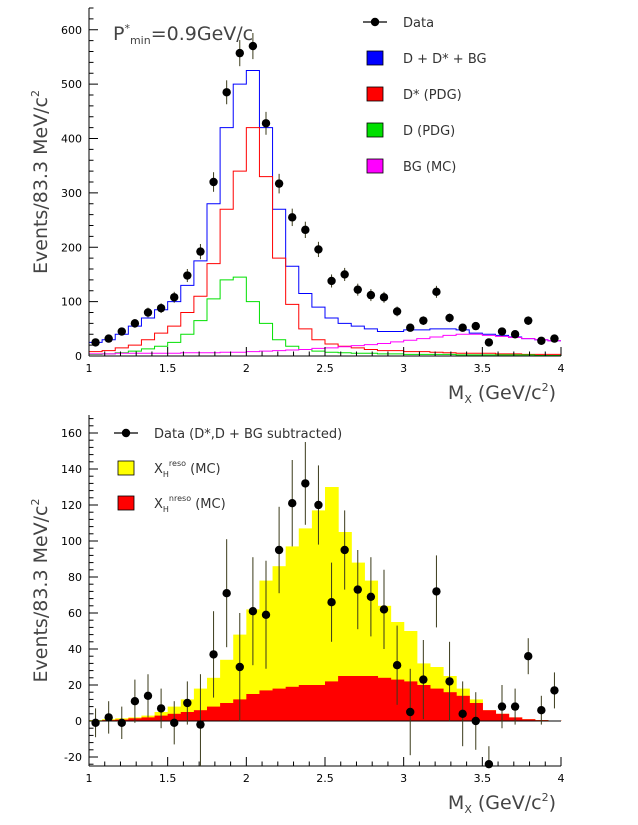 The width and height of the screenshot is (638, 825). Describe the element at coordinates (140, 40) in the screenshot. I see `annotation-sub: min` at that location.